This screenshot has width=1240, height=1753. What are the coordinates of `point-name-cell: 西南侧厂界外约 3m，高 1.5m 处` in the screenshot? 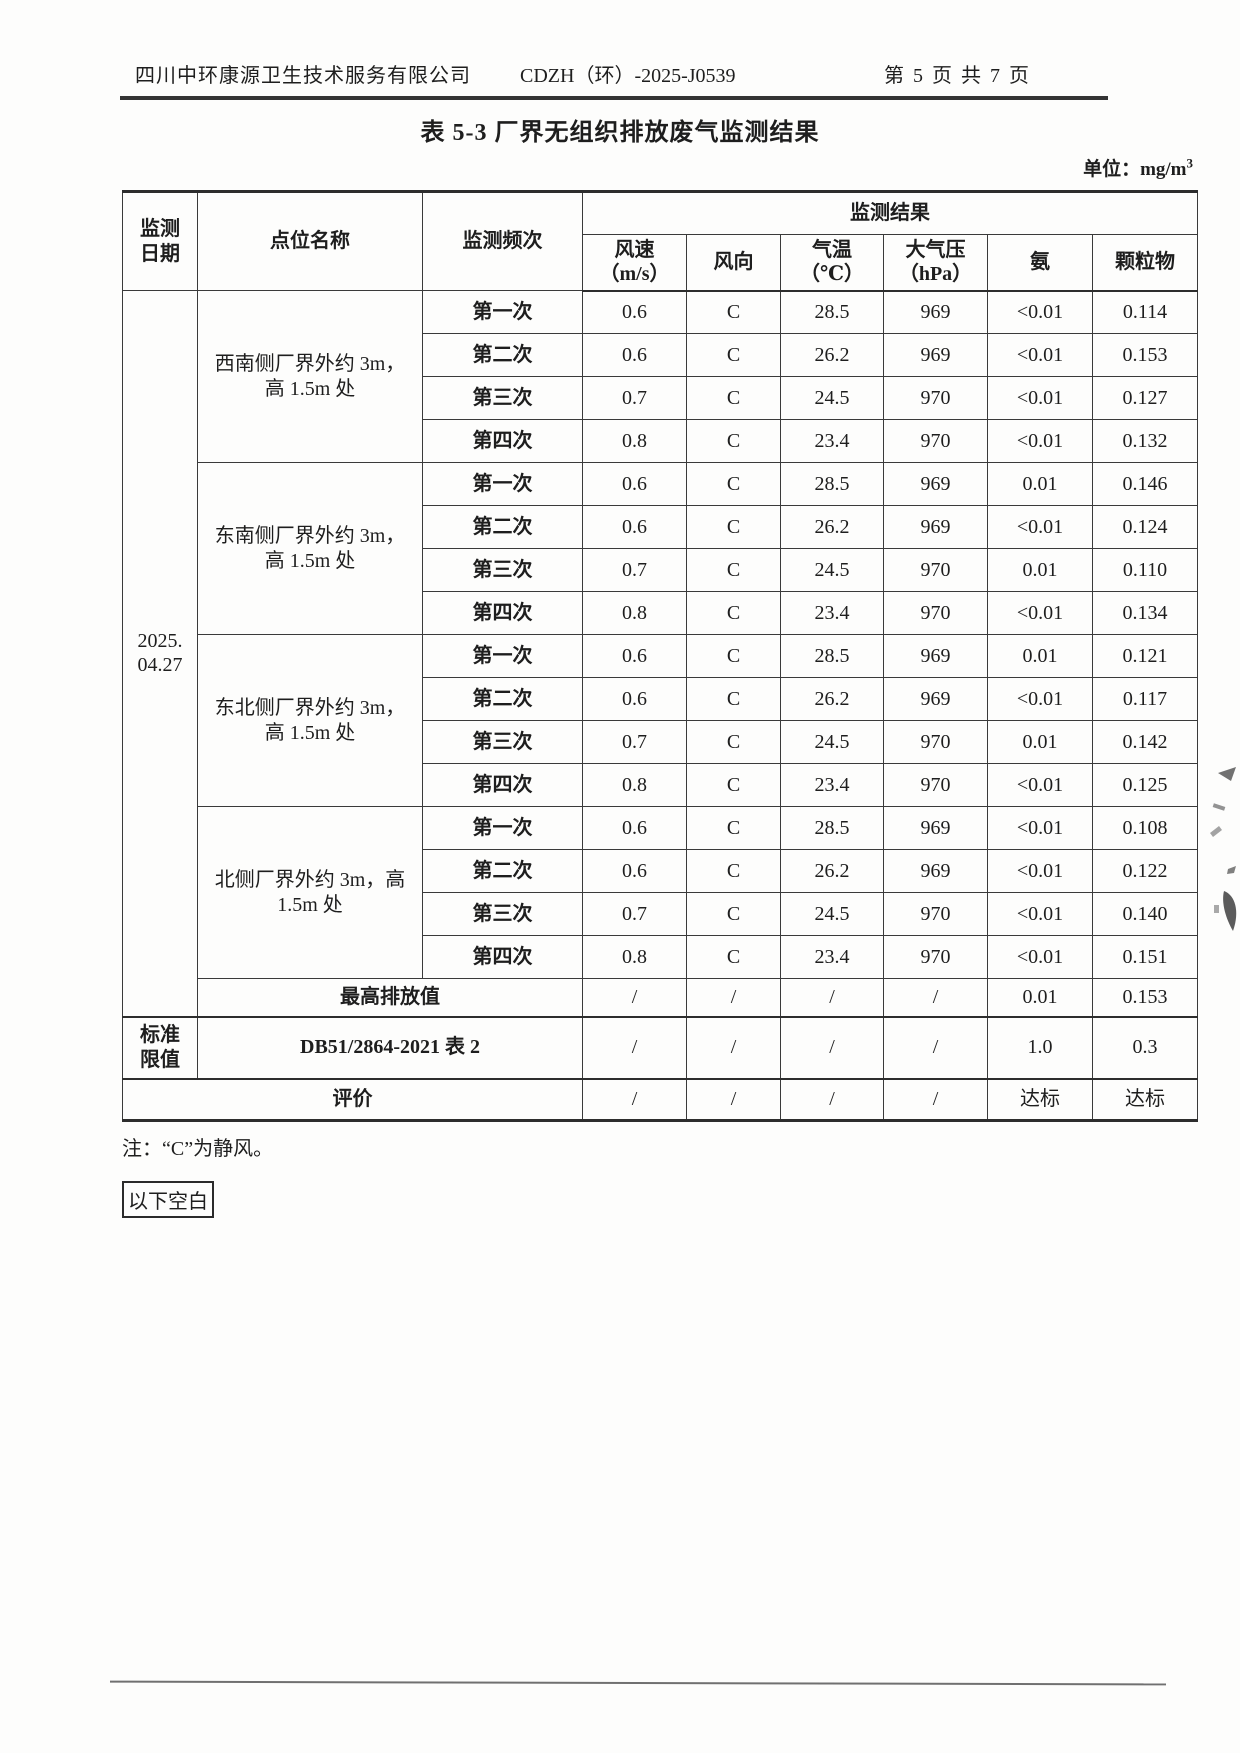 It's located at (310, 376).